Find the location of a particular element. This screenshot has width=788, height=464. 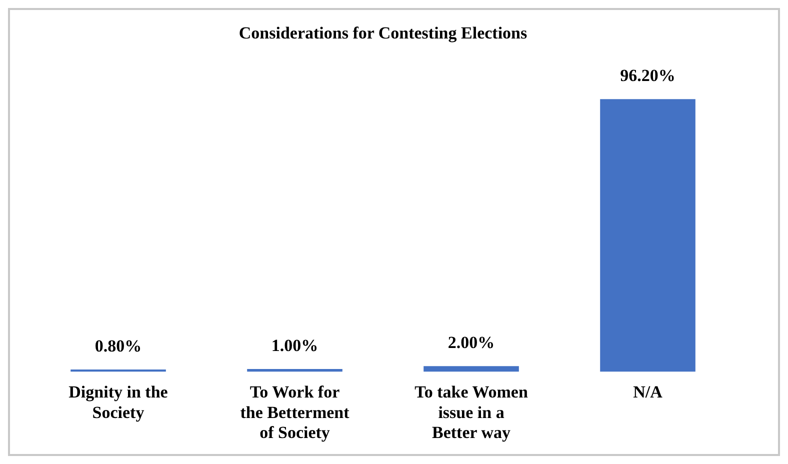

x-tick-label: To take Women issue in a Better way is located at coordinates (471, 412).